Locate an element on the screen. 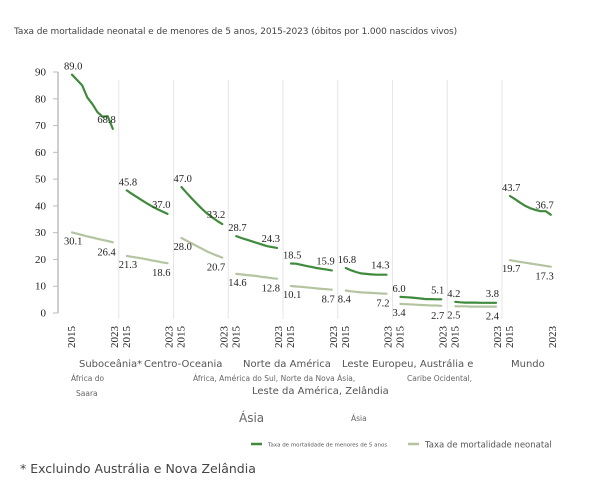 The width and height of the screenshot is (601, 500). y-axis: 0 10 20 30 40 50 60 70 80 90 is located at coordinates (47, 193).